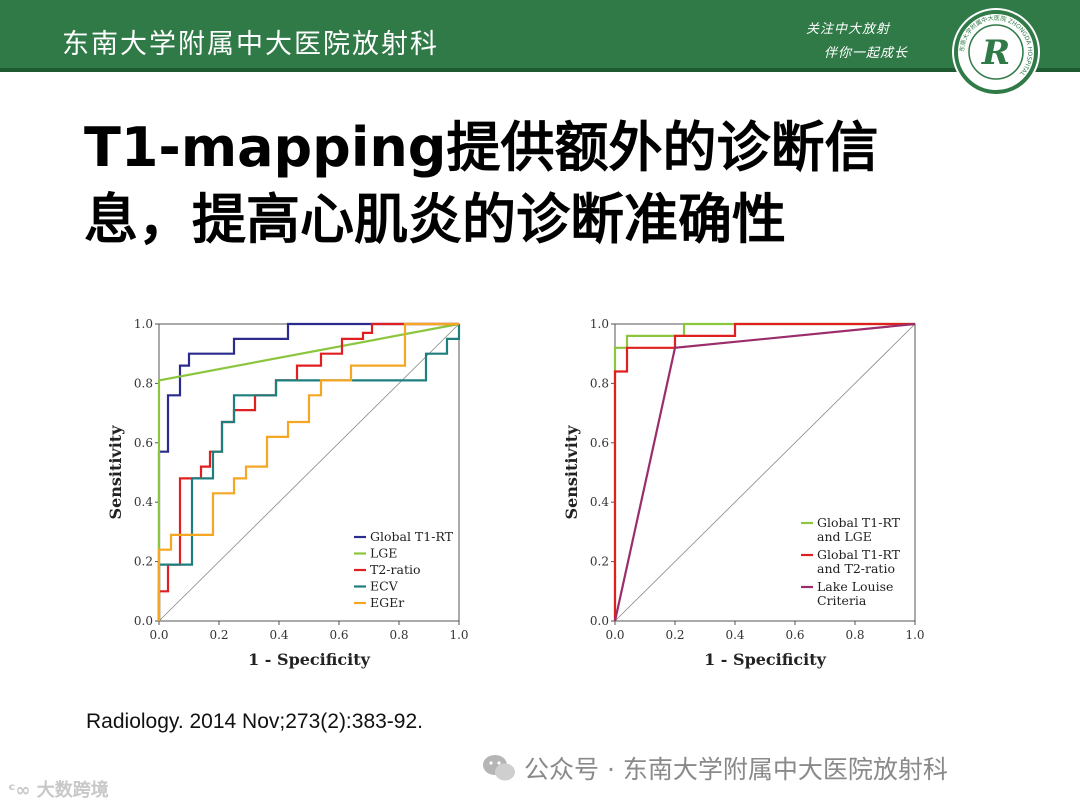 This screenshot has height=810, width=1080. I want to click on series-line-t2-ratio, so click(308, 471).